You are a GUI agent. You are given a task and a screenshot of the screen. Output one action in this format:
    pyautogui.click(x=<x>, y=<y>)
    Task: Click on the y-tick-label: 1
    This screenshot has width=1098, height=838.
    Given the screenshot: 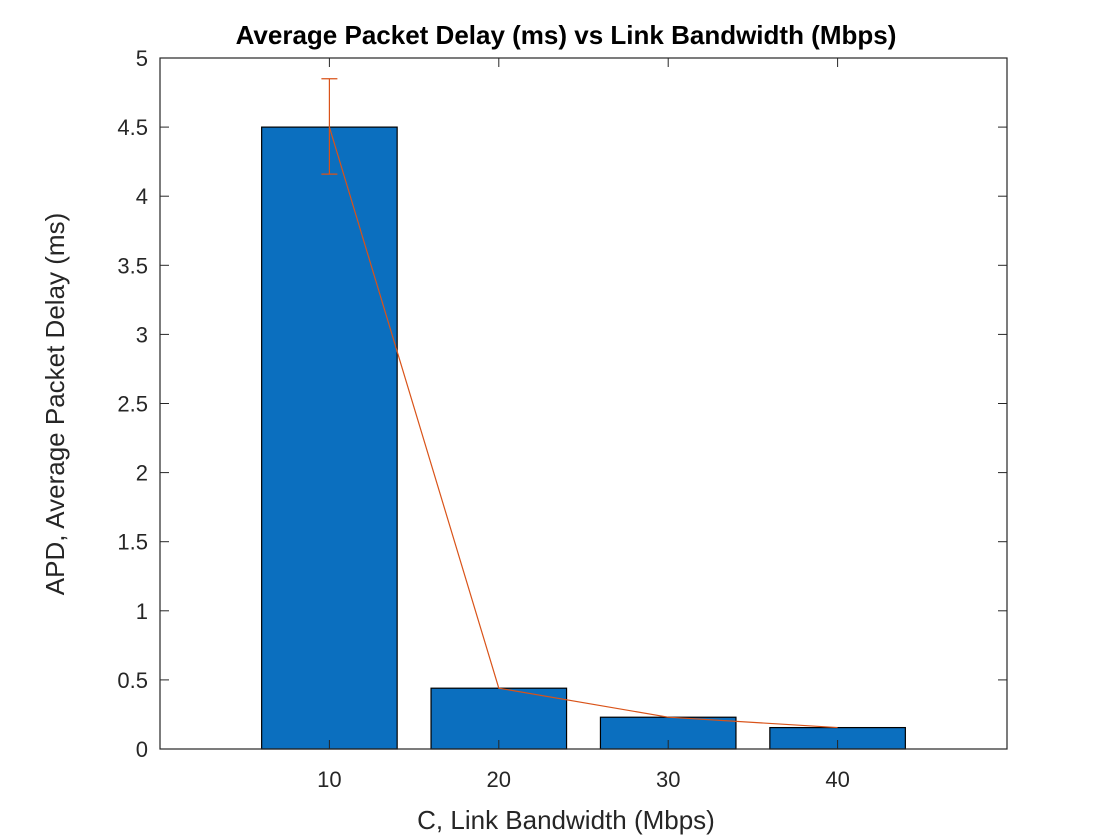 What is the action you would take?
    pyautogui.click(x=142, y=611)
    